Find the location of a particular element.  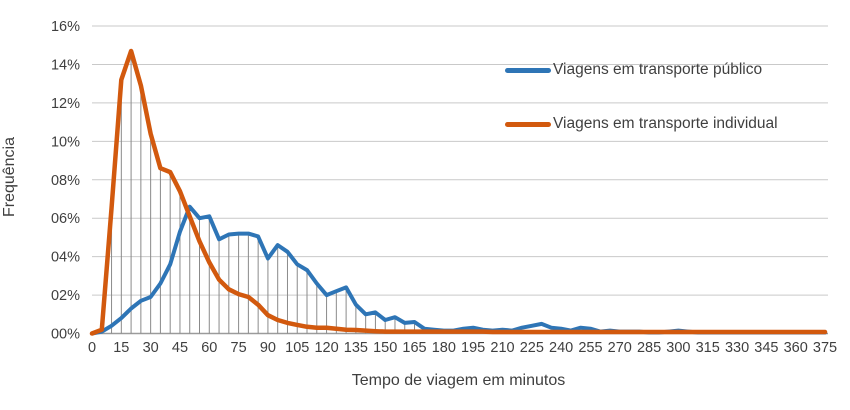

y-axis-title: Frequência is located at coordinates (9, 177).